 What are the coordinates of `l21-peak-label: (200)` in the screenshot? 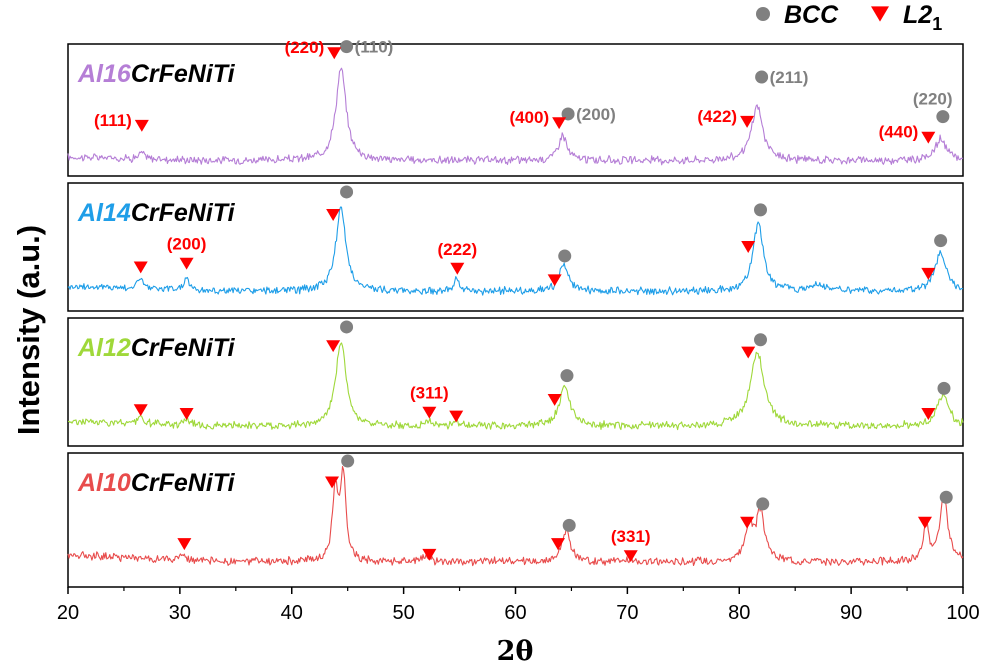 It's located at (187, 244).